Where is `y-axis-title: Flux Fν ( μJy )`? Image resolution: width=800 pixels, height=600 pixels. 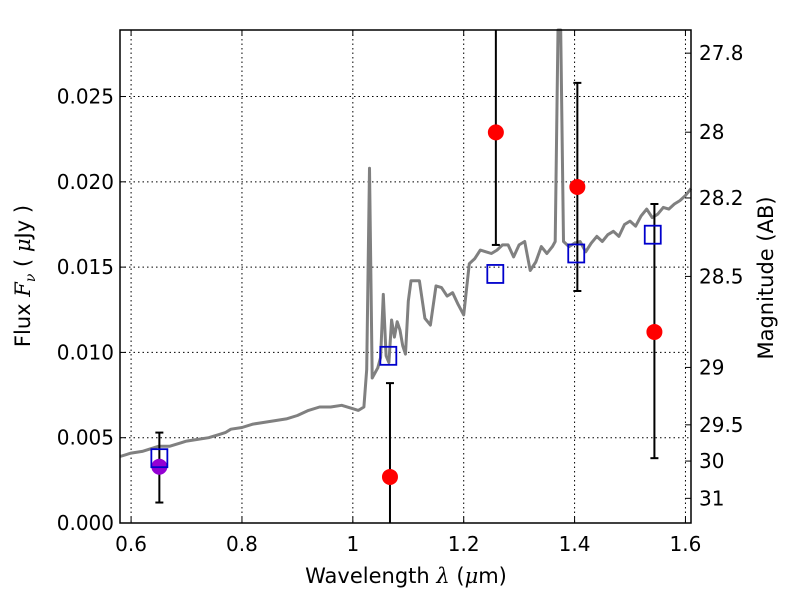 y-axis-title: Flux Fν ( μJy ) is located at coordinates (25, 276).